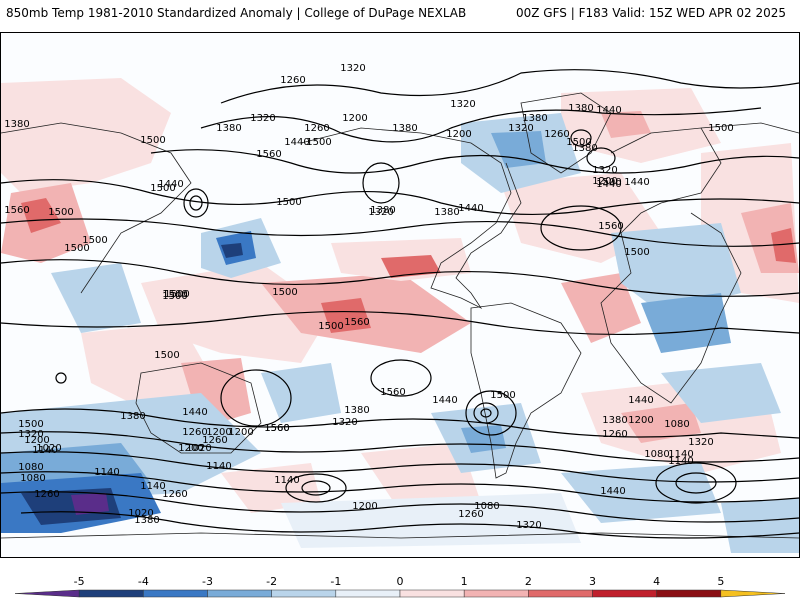 The image size is (800, 600). I want to click on colorbar-tick-label: -3, so click(207, 581).